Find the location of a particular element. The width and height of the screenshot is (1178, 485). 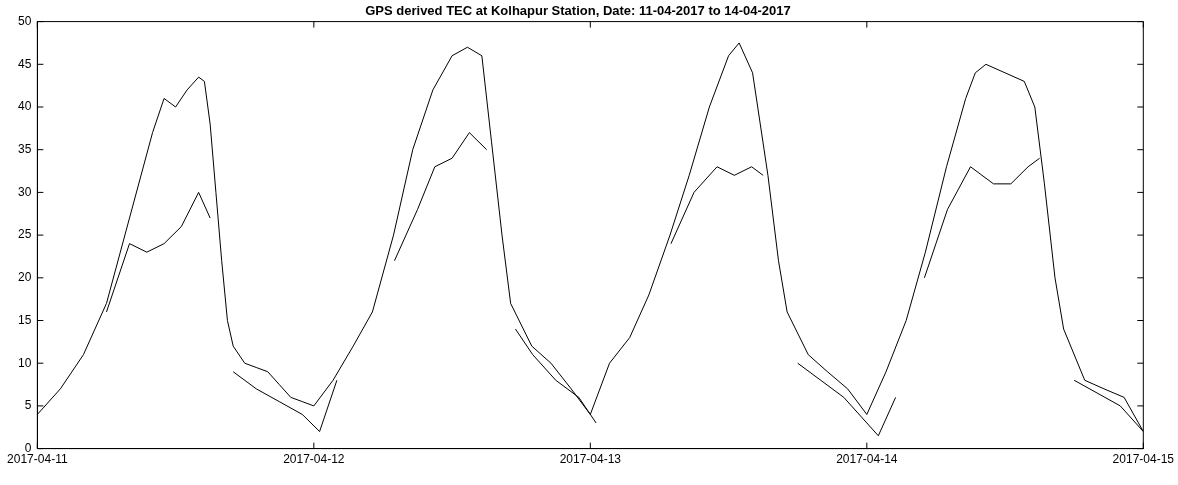

y-tick-label: 25 is located at coordinates (24, 234).